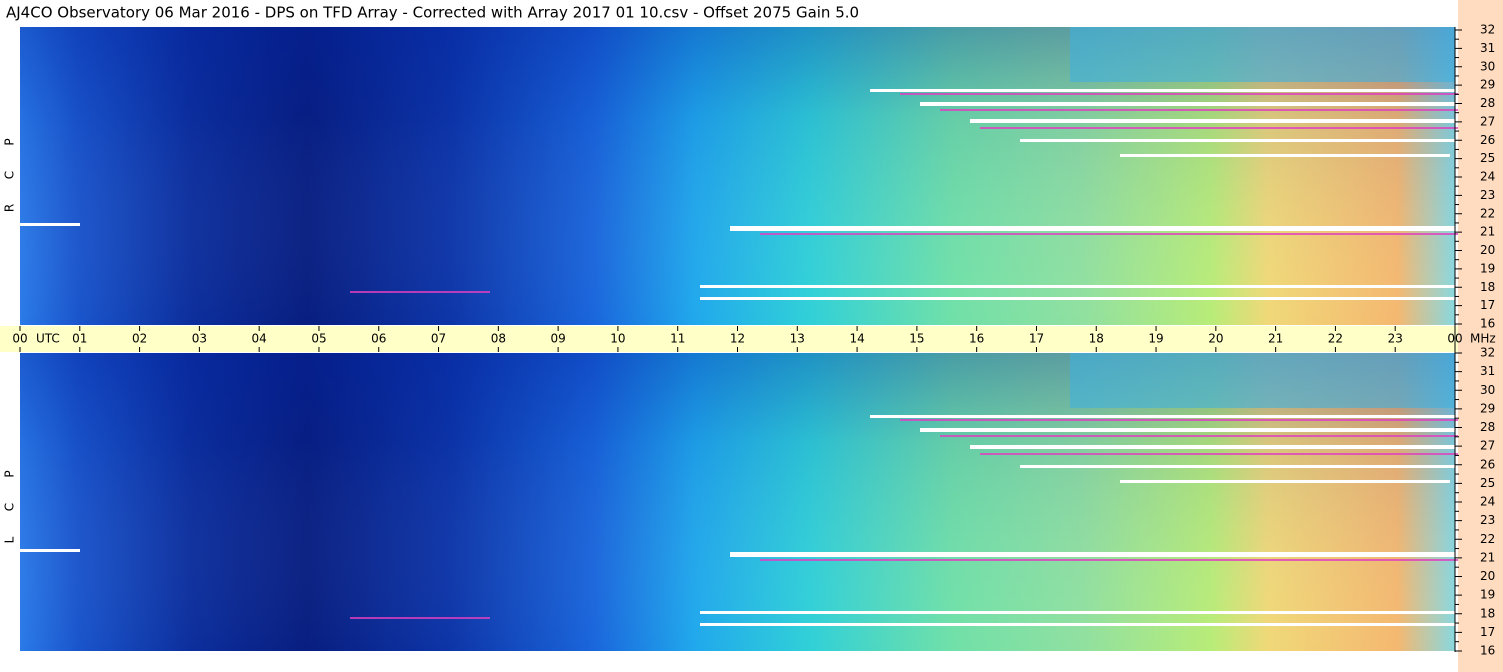 The image size is (1503, 672). Describe the element at coordinates (1155, 339) in the screenshot. I see `time-label: 19` at that location.